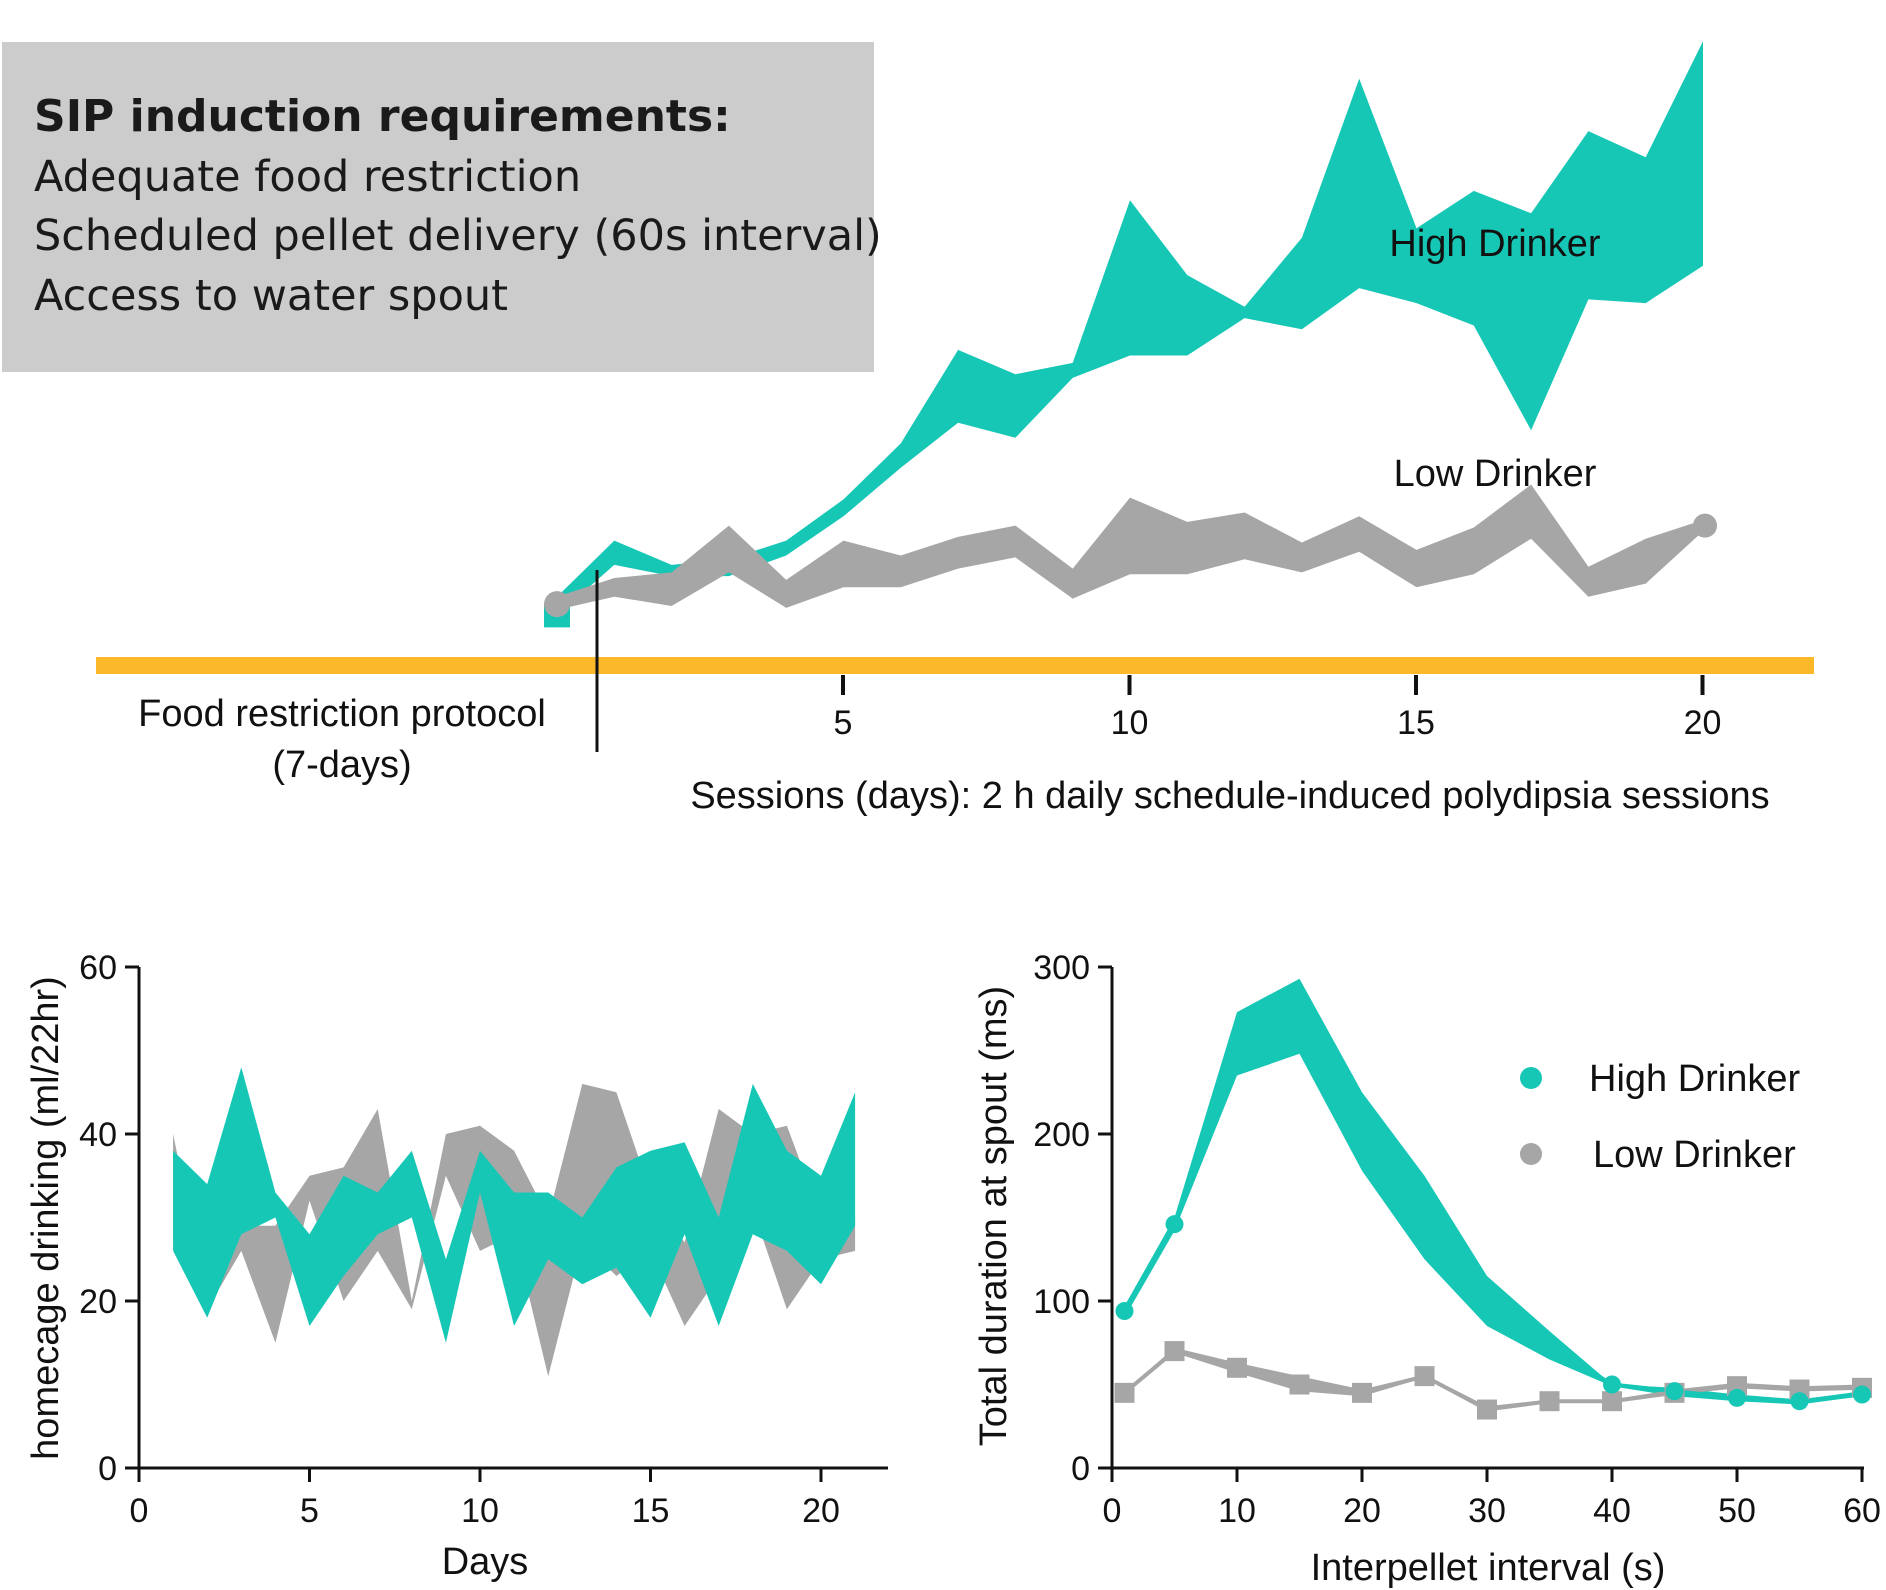 The image size is (1886, 1590). I want to click on info-box-line: Adequate food restriction, so click(307, 177).